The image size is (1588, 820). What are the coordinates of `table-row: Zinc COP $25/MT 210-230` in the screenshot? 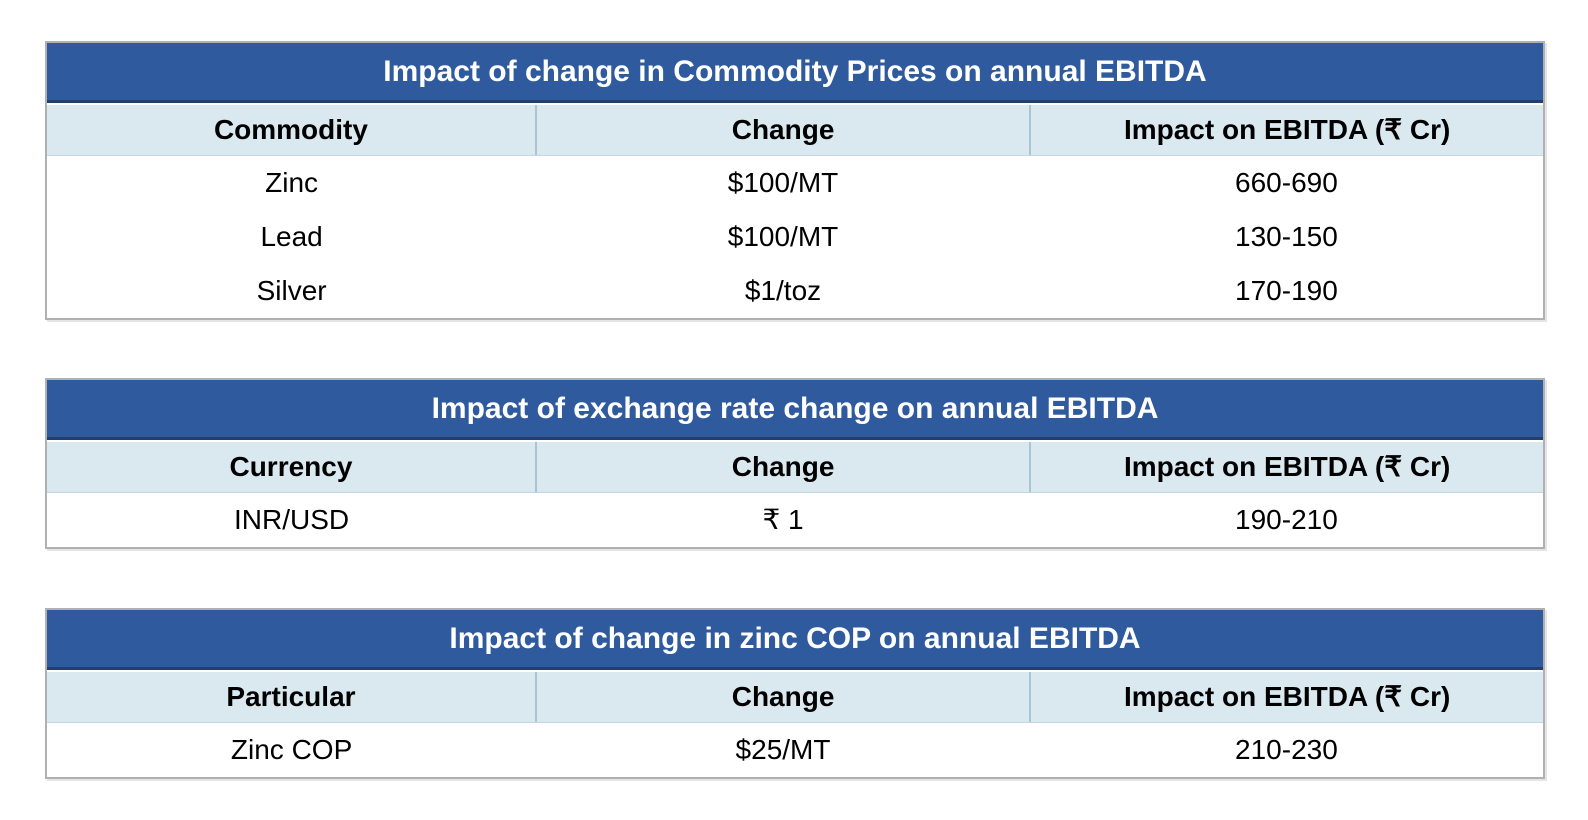 It's located at (795, 750).